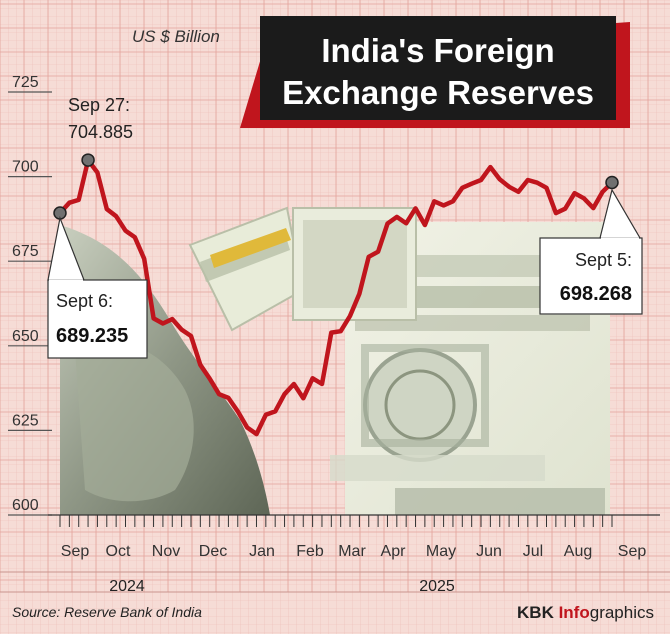  I want to click on y-axis: 600 625 650 675 700 725, so click(30, 295).